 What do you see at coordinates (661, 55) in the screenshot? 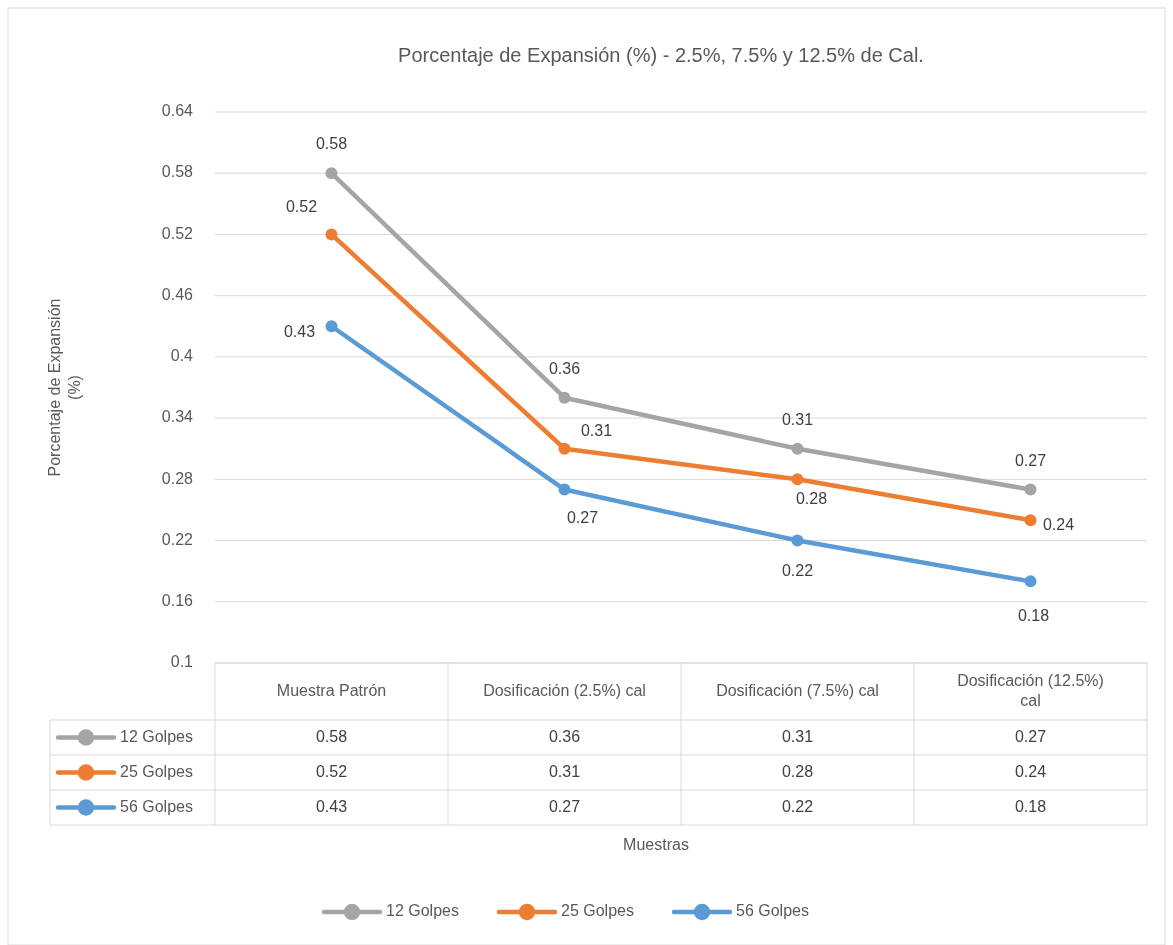
I see `chart-title: Porcentaje de Expansión (%) - 2.5%, 7.5% y 12.5% de Cal.` at bounding box center [661, 55].